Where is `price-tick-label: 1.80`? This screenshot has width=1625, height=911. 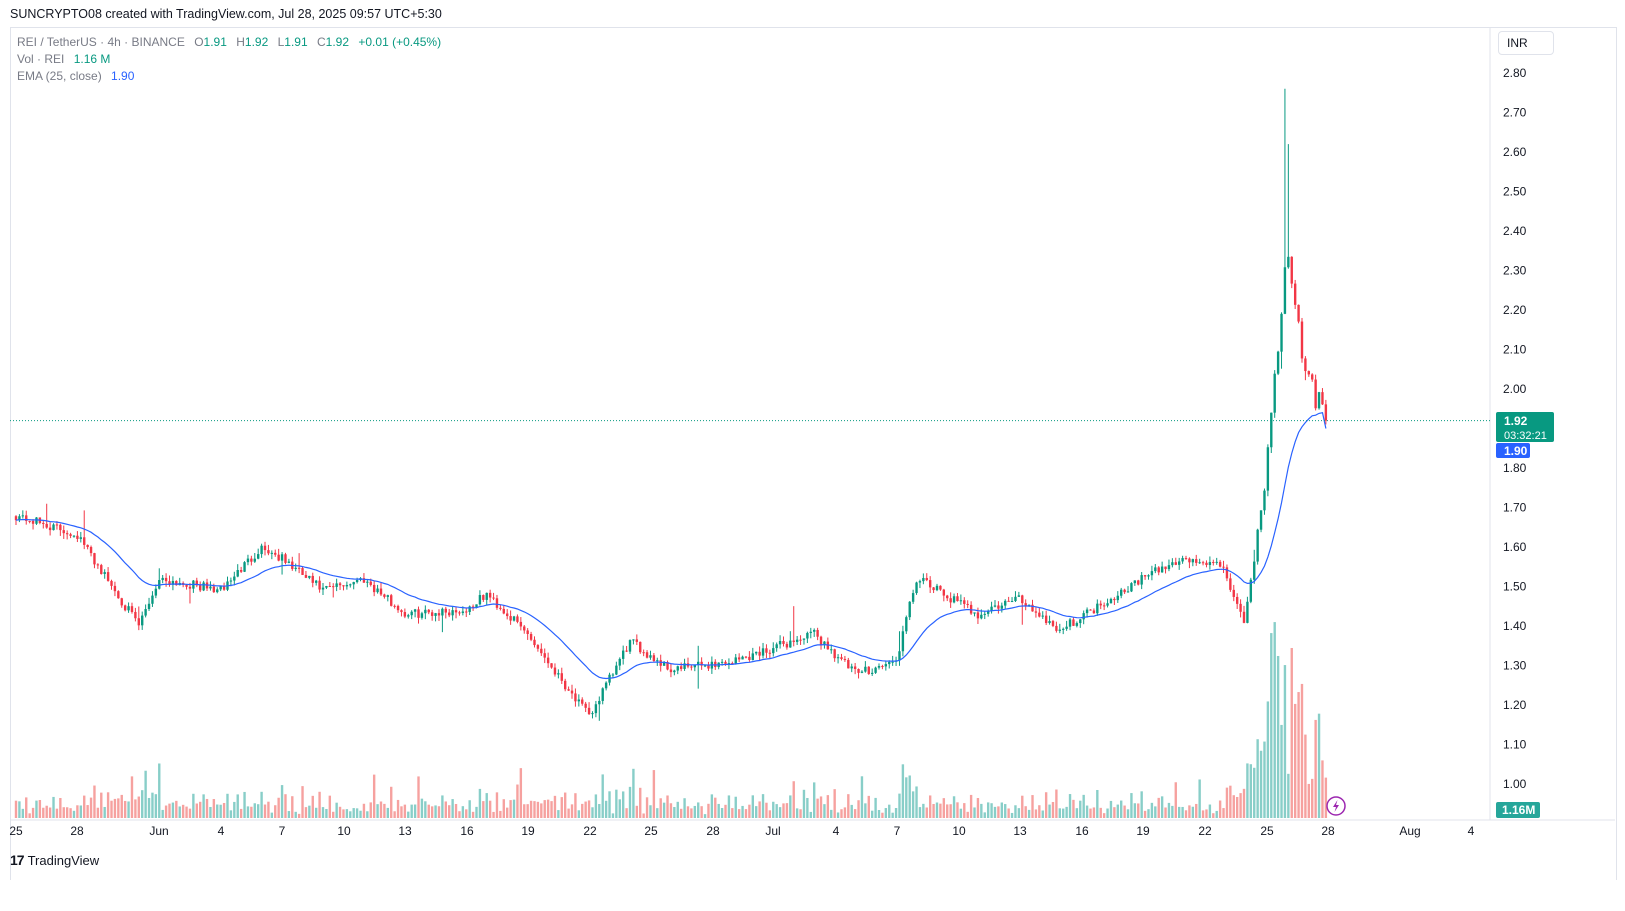
price-tick-label: 1.80 is located at coordinates (1515, 468).